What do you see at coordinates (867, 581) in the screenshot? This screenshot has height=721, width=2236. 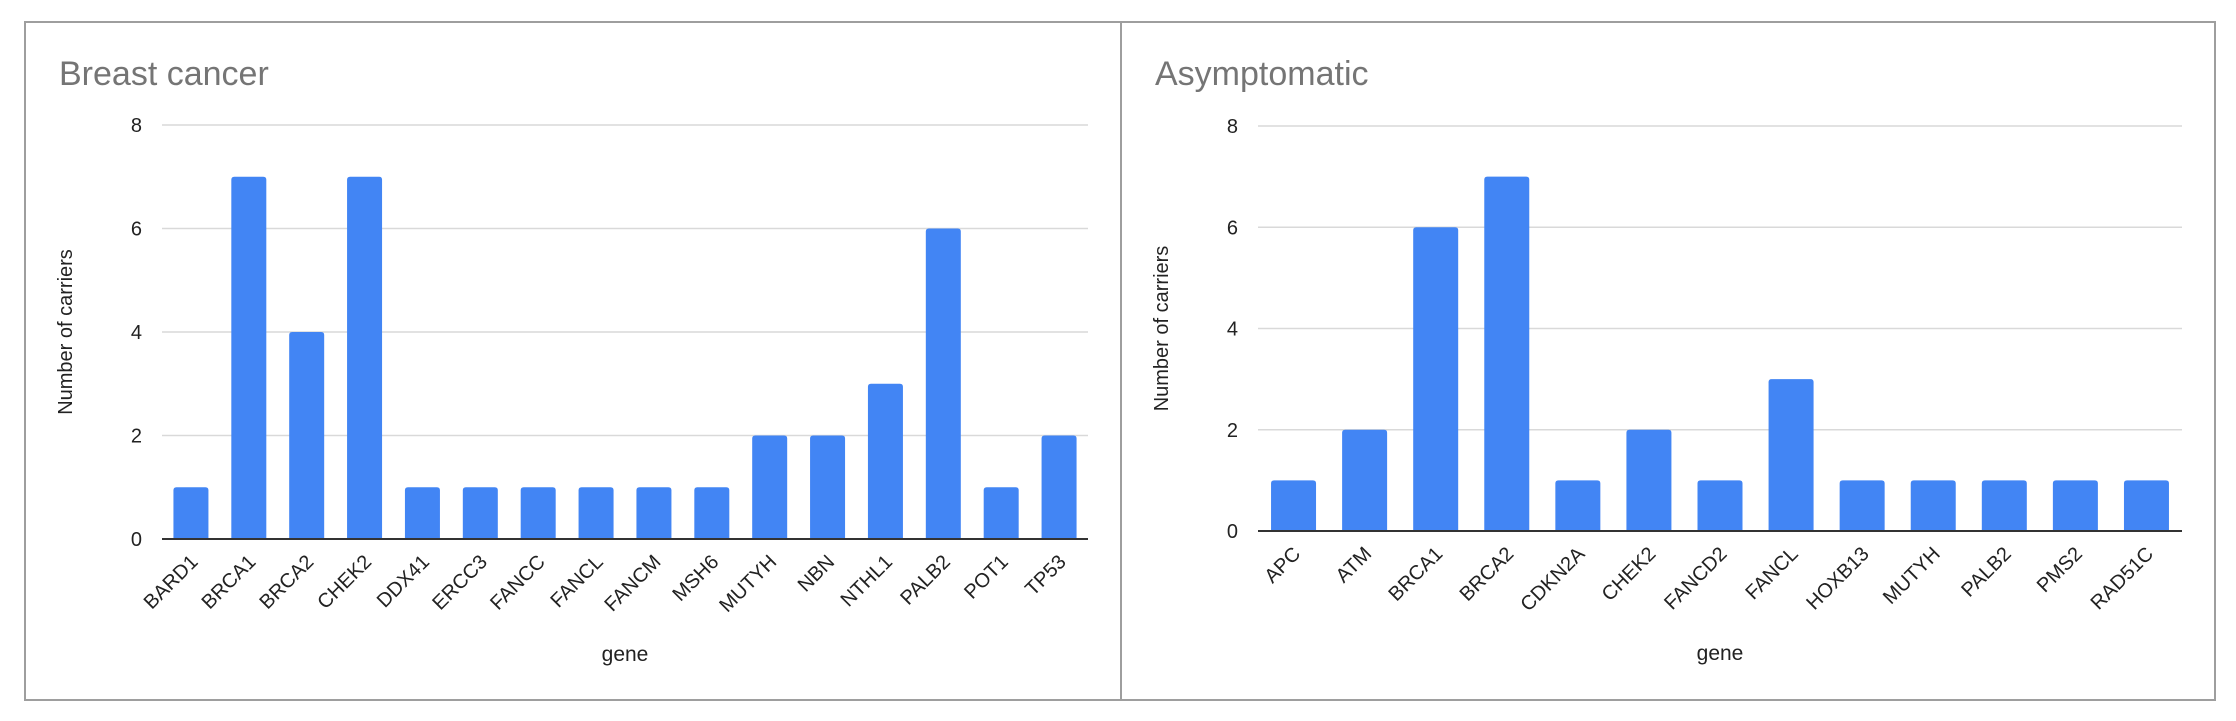 I see `x-tick-label: NTHL1` at bounding box center [867, 581].